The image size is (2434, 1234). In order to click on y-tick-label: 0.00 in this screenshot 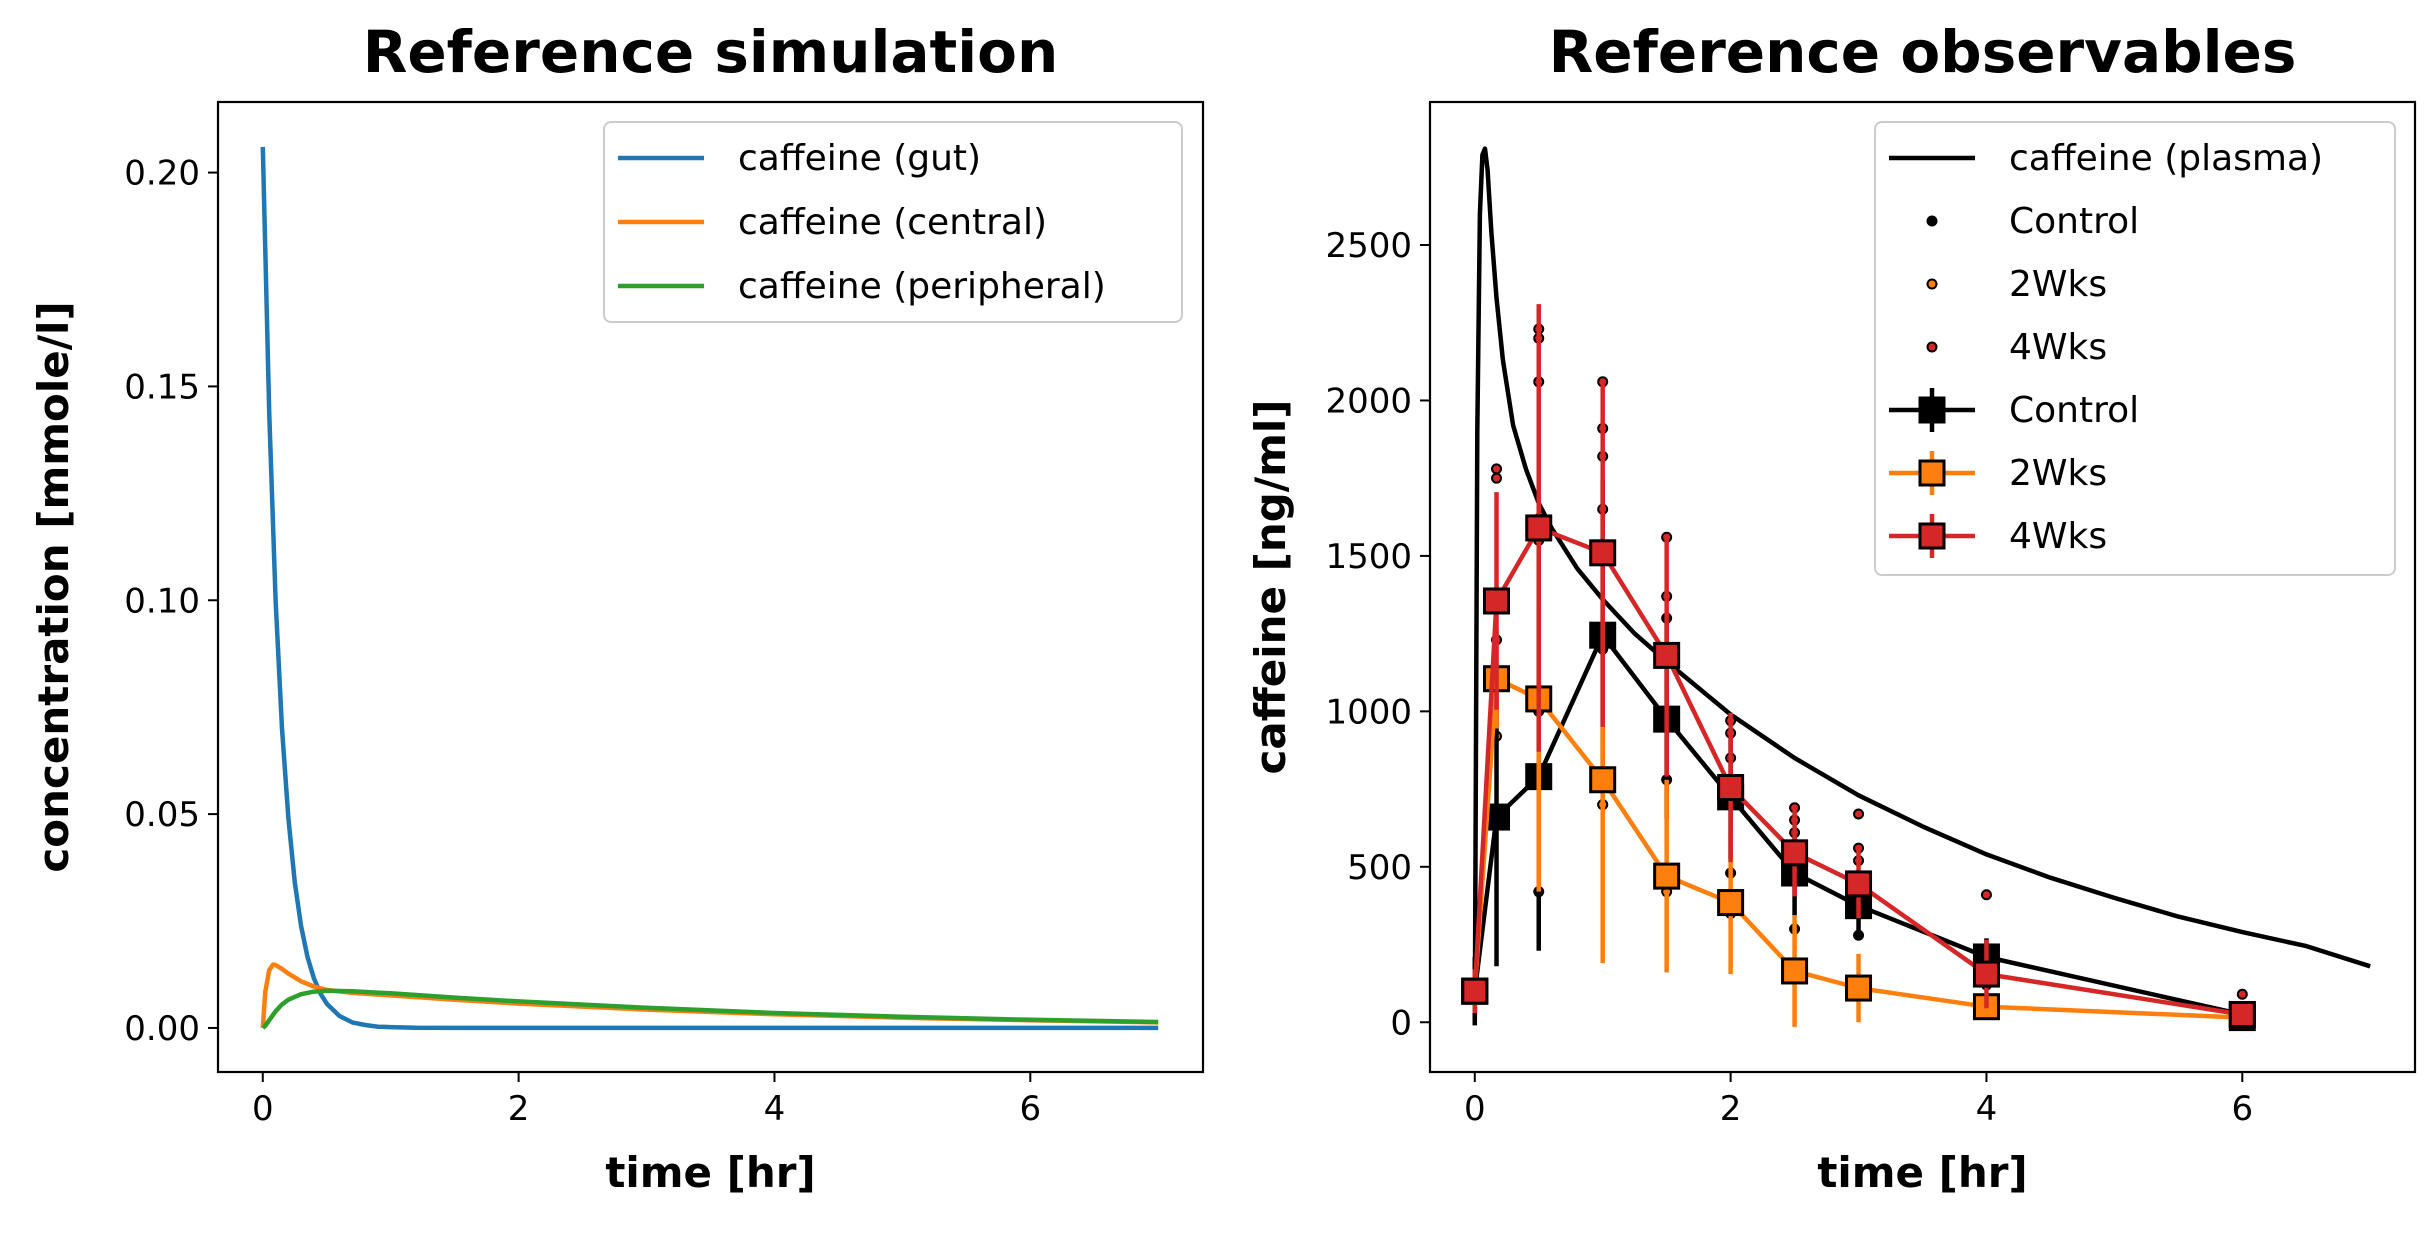, I will do `click(162, 1029)`.